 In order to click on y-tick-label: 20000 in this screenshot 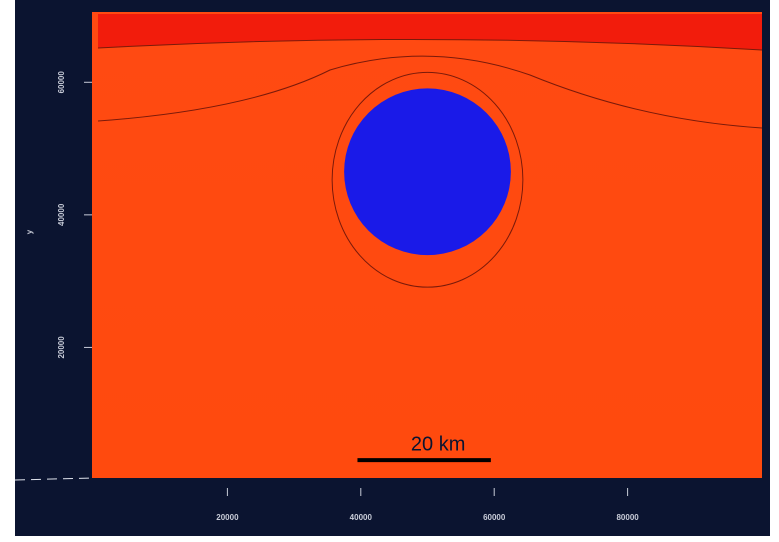, I will do `click(61, 347)`.